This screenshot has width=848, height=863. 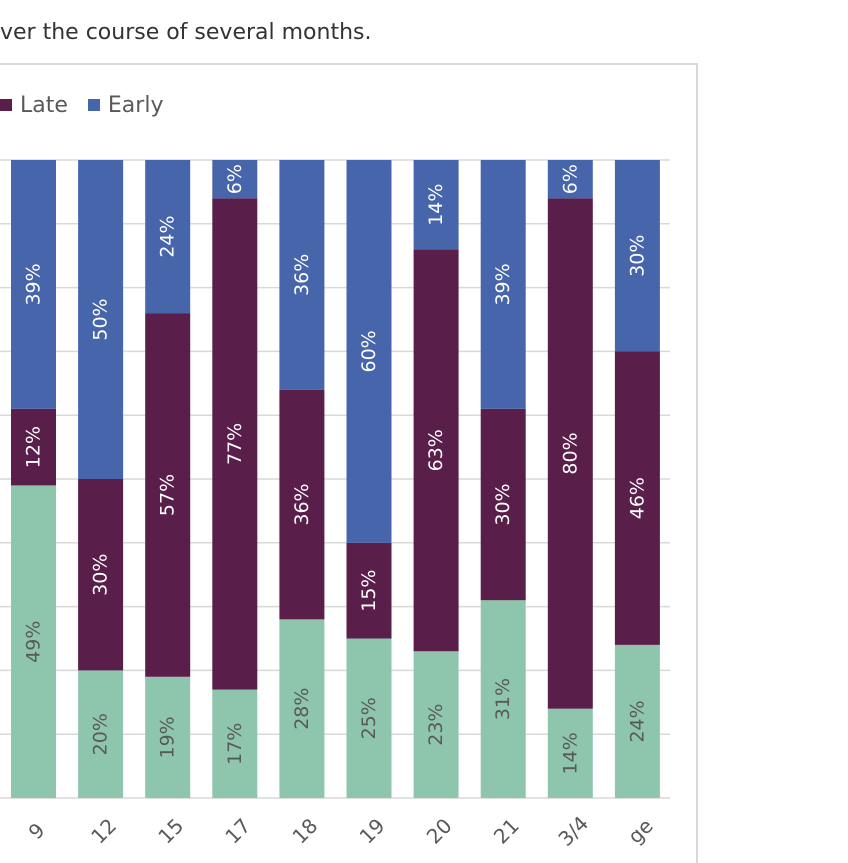 What do you see at coordinates (135, 105) in the screenshot?
I see `legend-label-early: Early` at bounding box center [135, 105].